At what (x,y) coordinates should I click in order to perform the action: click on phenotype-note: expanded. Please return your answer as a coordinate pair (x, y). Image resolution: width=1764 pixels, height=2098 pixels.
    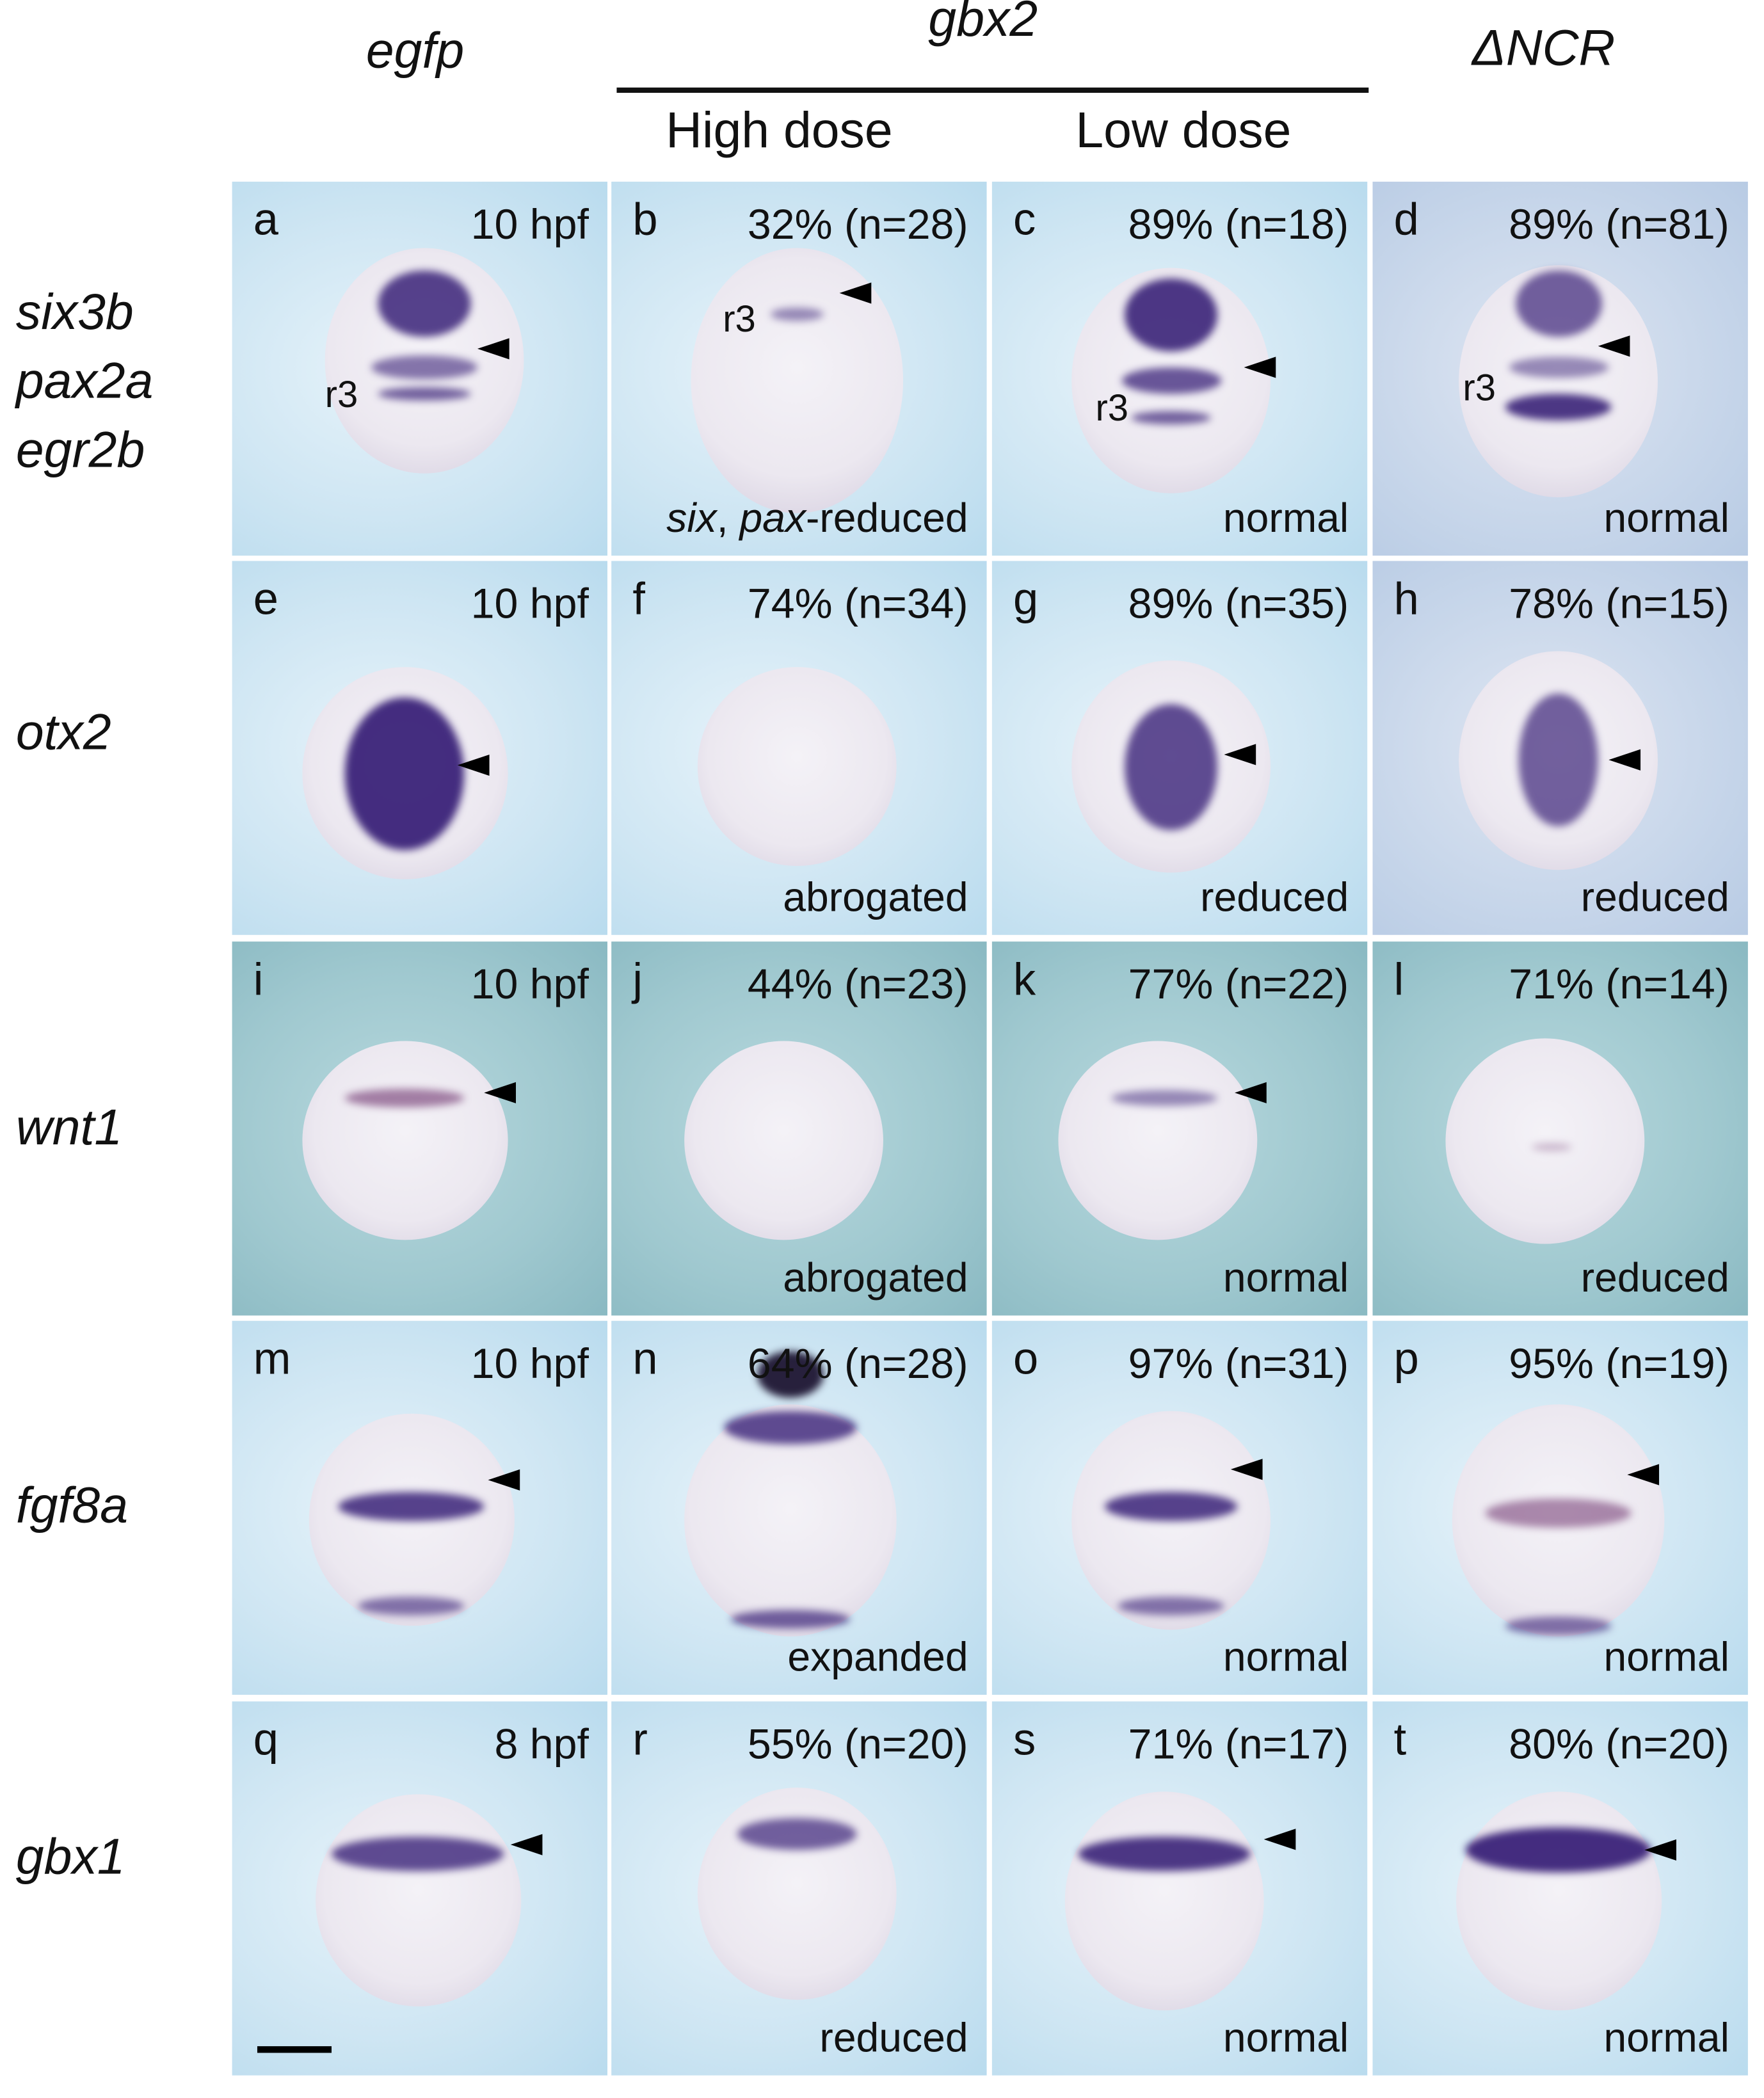
    Looking at the image, I should click on (878, 1657).